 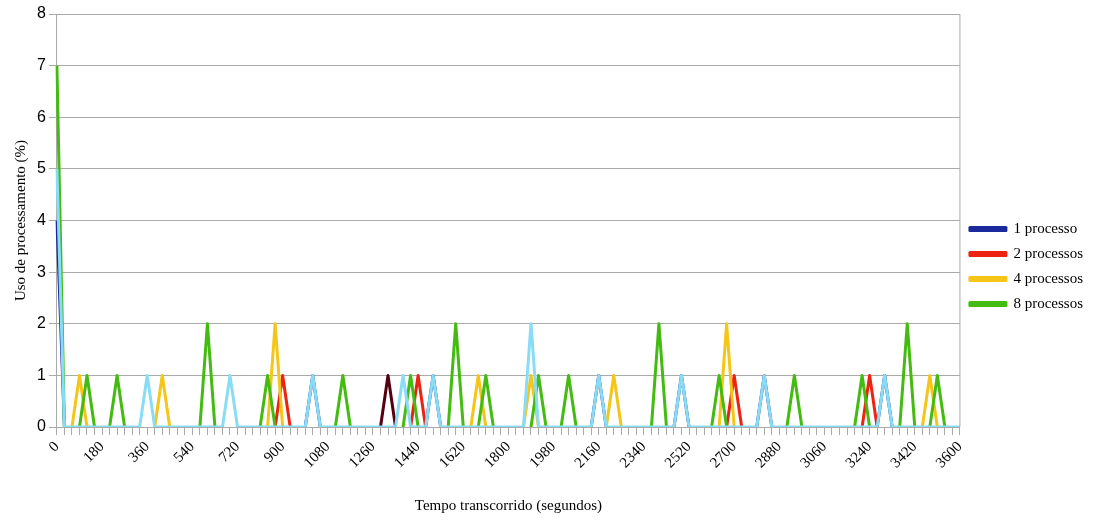 What do you see at coordinates (93, 452) in the screenshot?
I see `x-tick-label: 180` at bounding box center [93, 452].